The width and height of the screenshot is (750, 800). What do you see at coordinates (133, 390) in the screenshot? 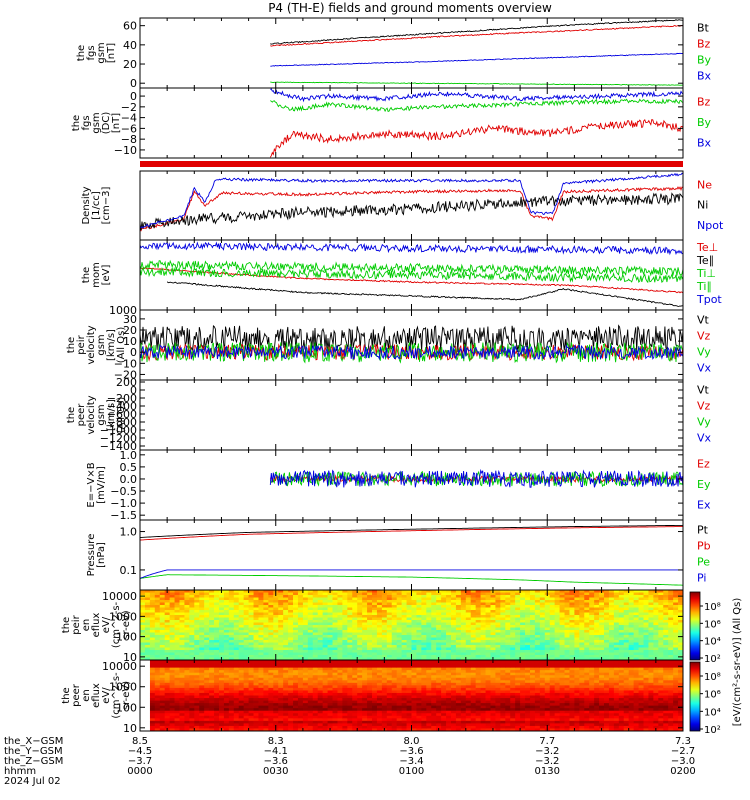
I see `y-tick-label: 0` at bounding box center [133, 390].